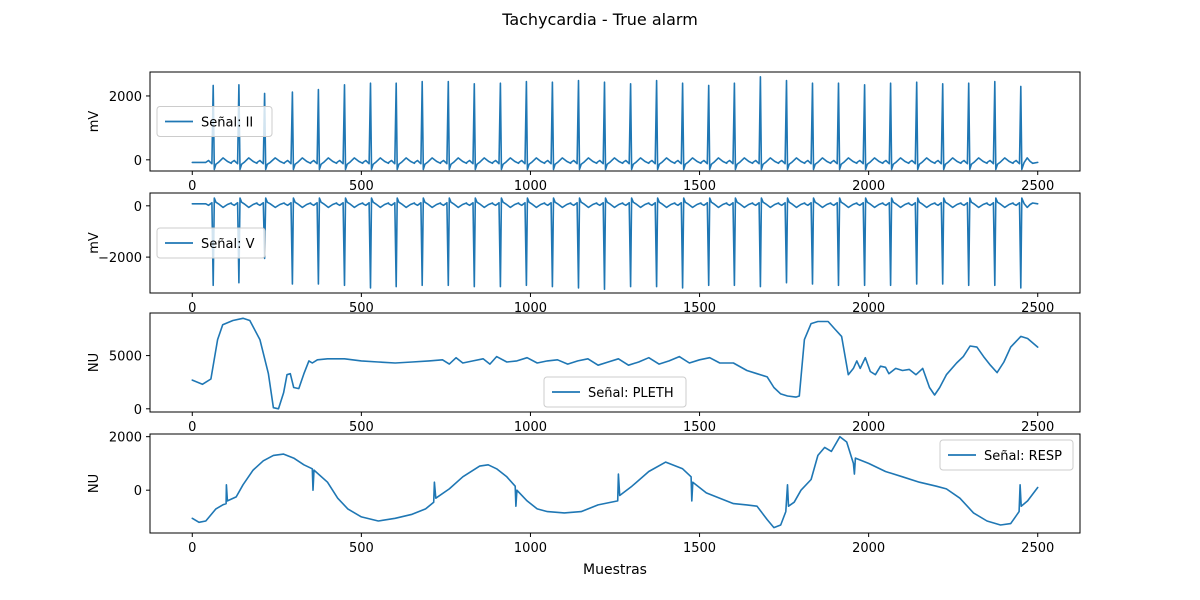 This screenshot has width=1200, height=600. Describe the element at coordinates (1023, 456) in the screenshot. I see `legend-label: Señal: RESP` at that location.